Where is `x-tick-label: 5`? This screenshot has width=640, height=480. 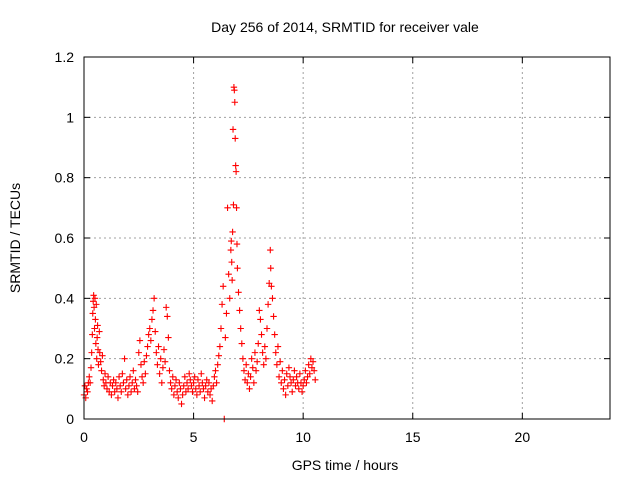
x-tick-label: 5 is located at coordinates (194, 437).